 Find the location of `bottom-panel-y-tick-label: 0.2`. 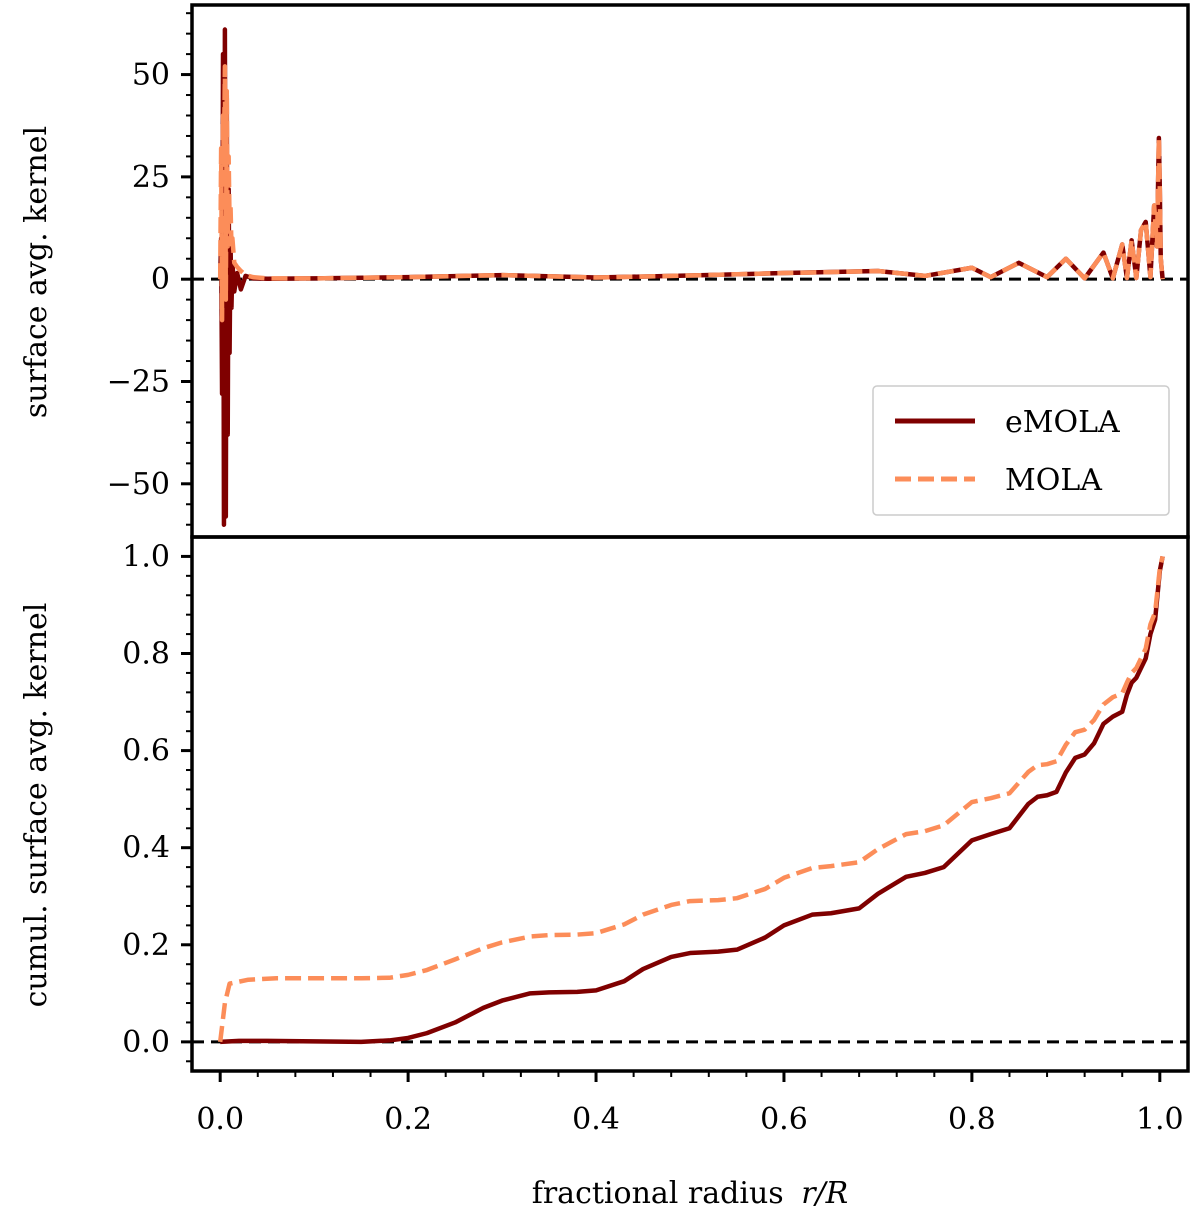

bottom-panel-y-tick-label: 0.2 is located at coordinates (146, 945).